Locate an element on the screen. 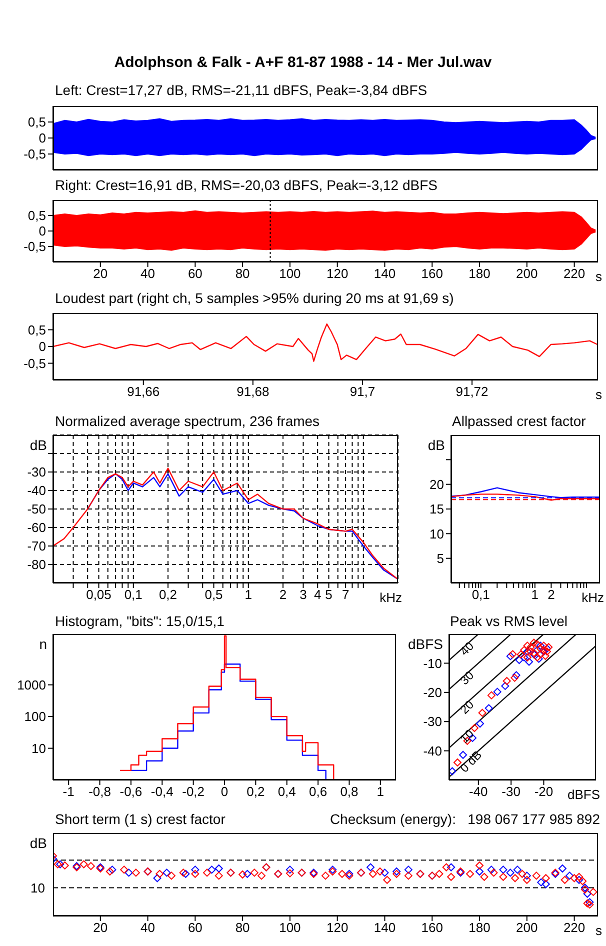 The image size is (606, 946). y-tick-label: -10 is located at coordinates (432, 663).